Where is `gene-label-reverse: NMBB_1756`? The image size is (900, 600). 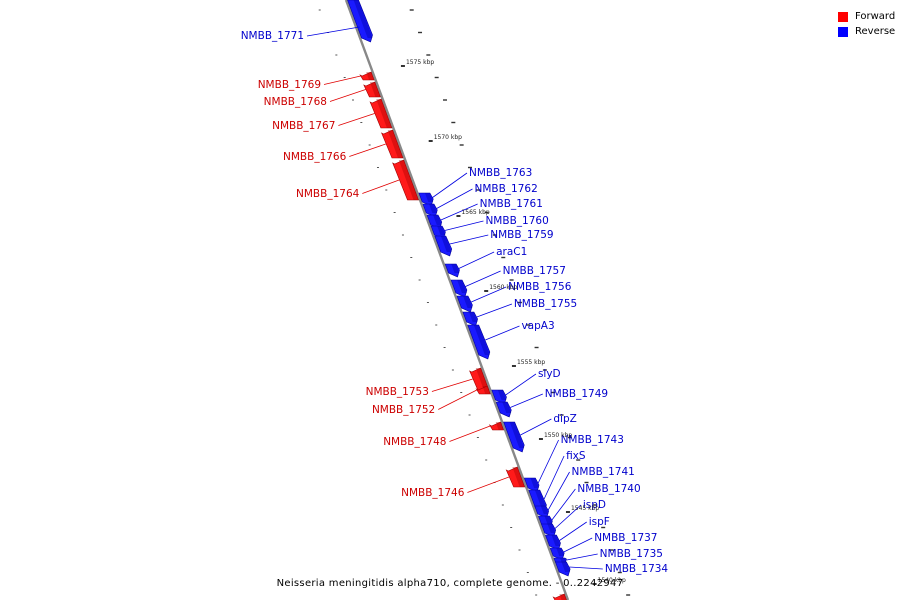 gene-label-reverse: NMBB_1756 is located at coordinates (540, 287).